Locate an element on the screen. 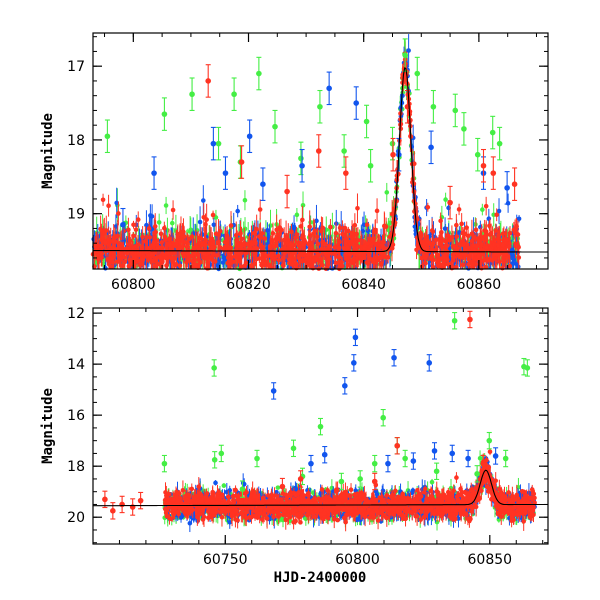 The width and height of the screenshot is (600, 600). top-y-axis-label: Magnitude is located at coordinates (48, 151).